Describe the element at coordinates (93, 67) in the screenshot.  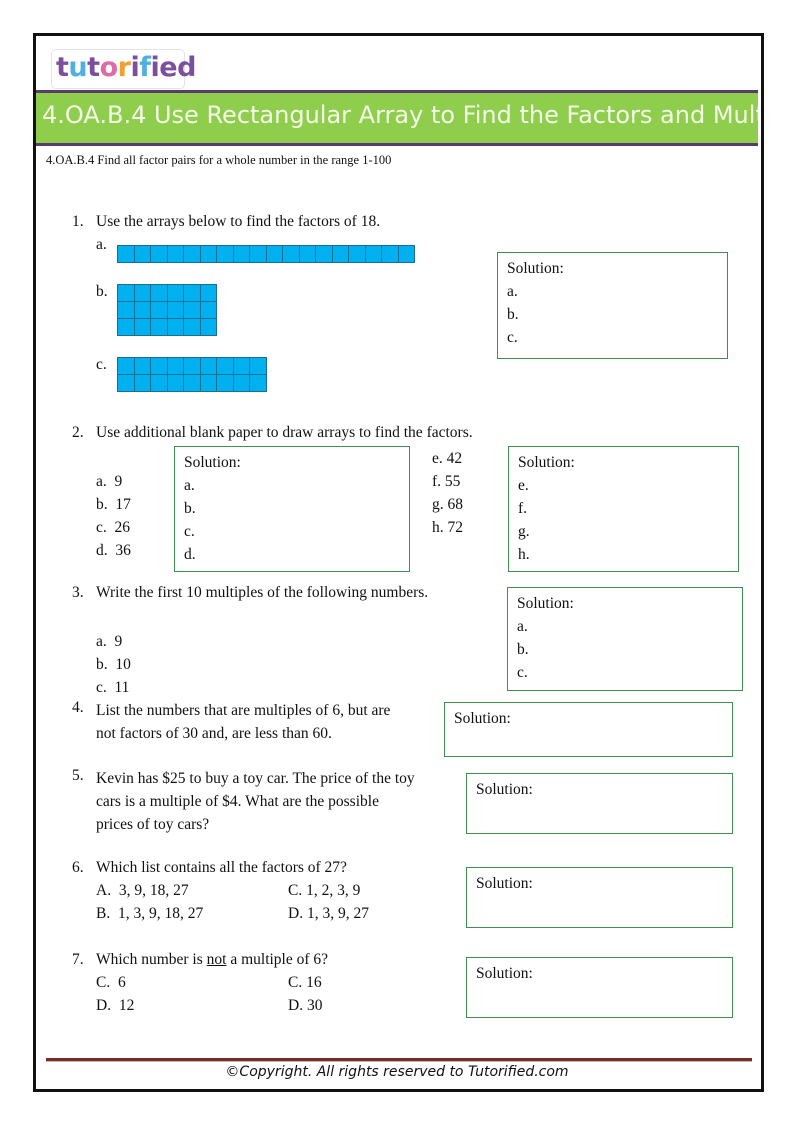
I see `logo-letter: t` at that location.